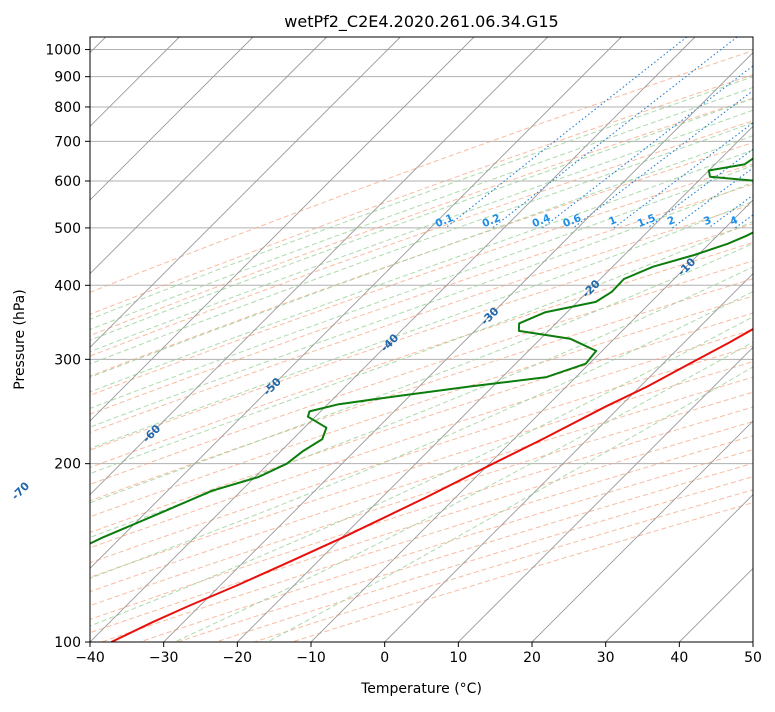 The width and height of the screenshot is (775, 712). Describe the element at coordinates (67, 108) in the screenshot. I see `y-tick-label: 800` at that location.